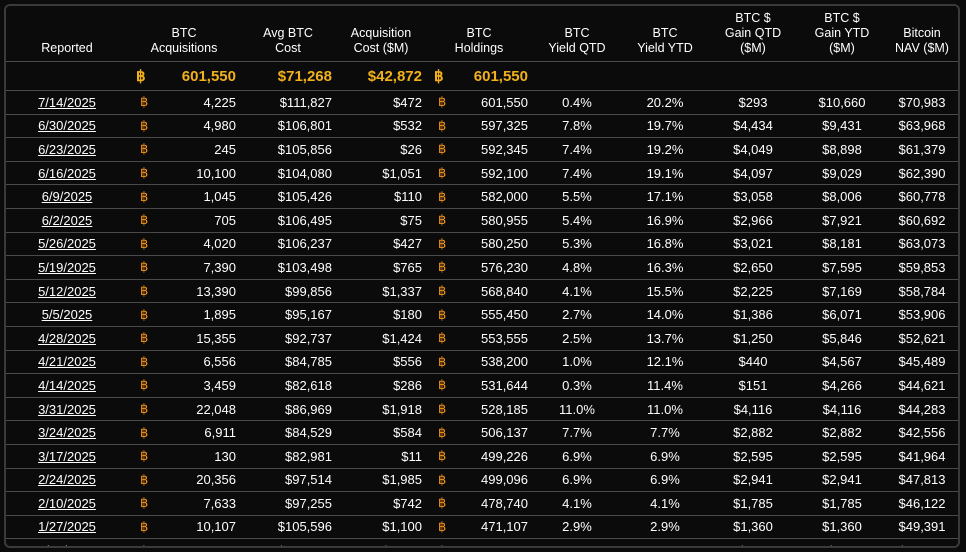 This screenshot has height=552, width=966. Describe the element at coordinates (753, 149) in the screenshot. I see `gain-qtd-cell: $4,049` at that location.